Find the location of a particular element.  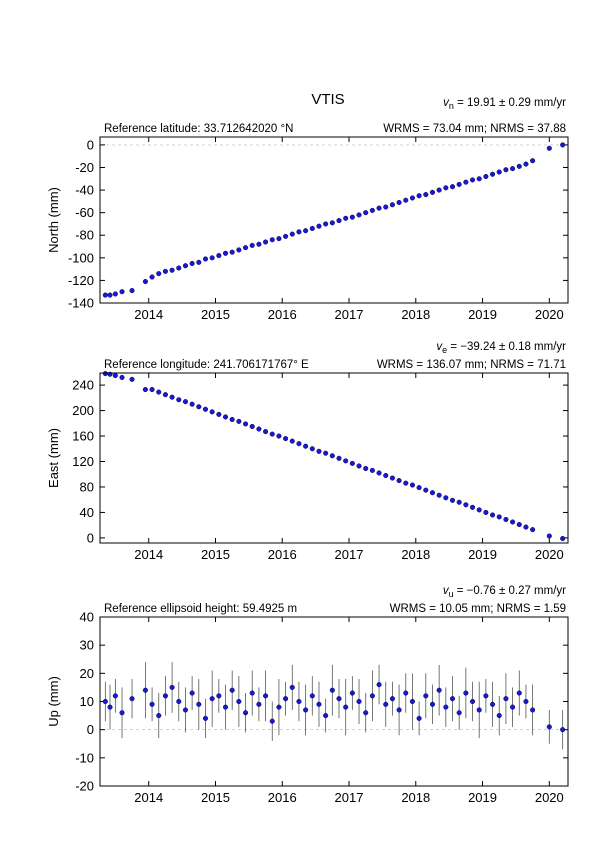

x-tick-label: 2017 is located at coordinates (349, 314).